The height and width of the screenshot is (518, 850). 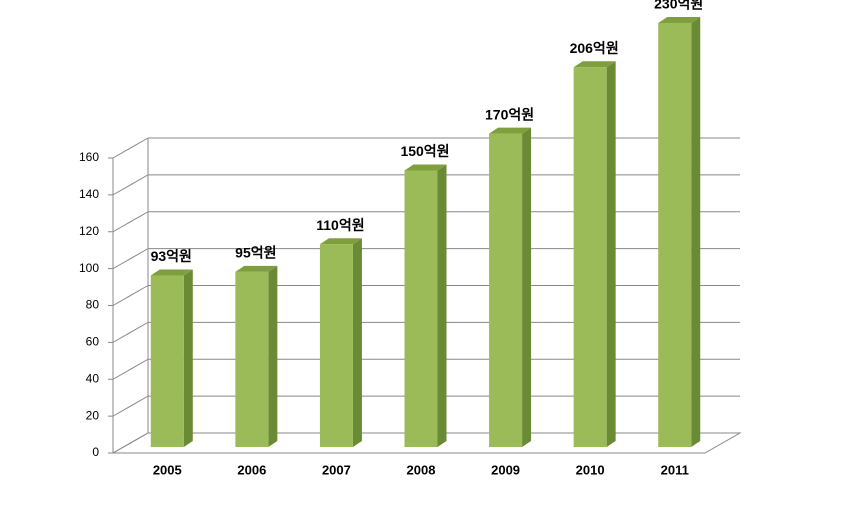 What do you see at coordinates (95, 452) in the screenshot?
I see `y-tick-label: 0` at bounding box center [95, 452].